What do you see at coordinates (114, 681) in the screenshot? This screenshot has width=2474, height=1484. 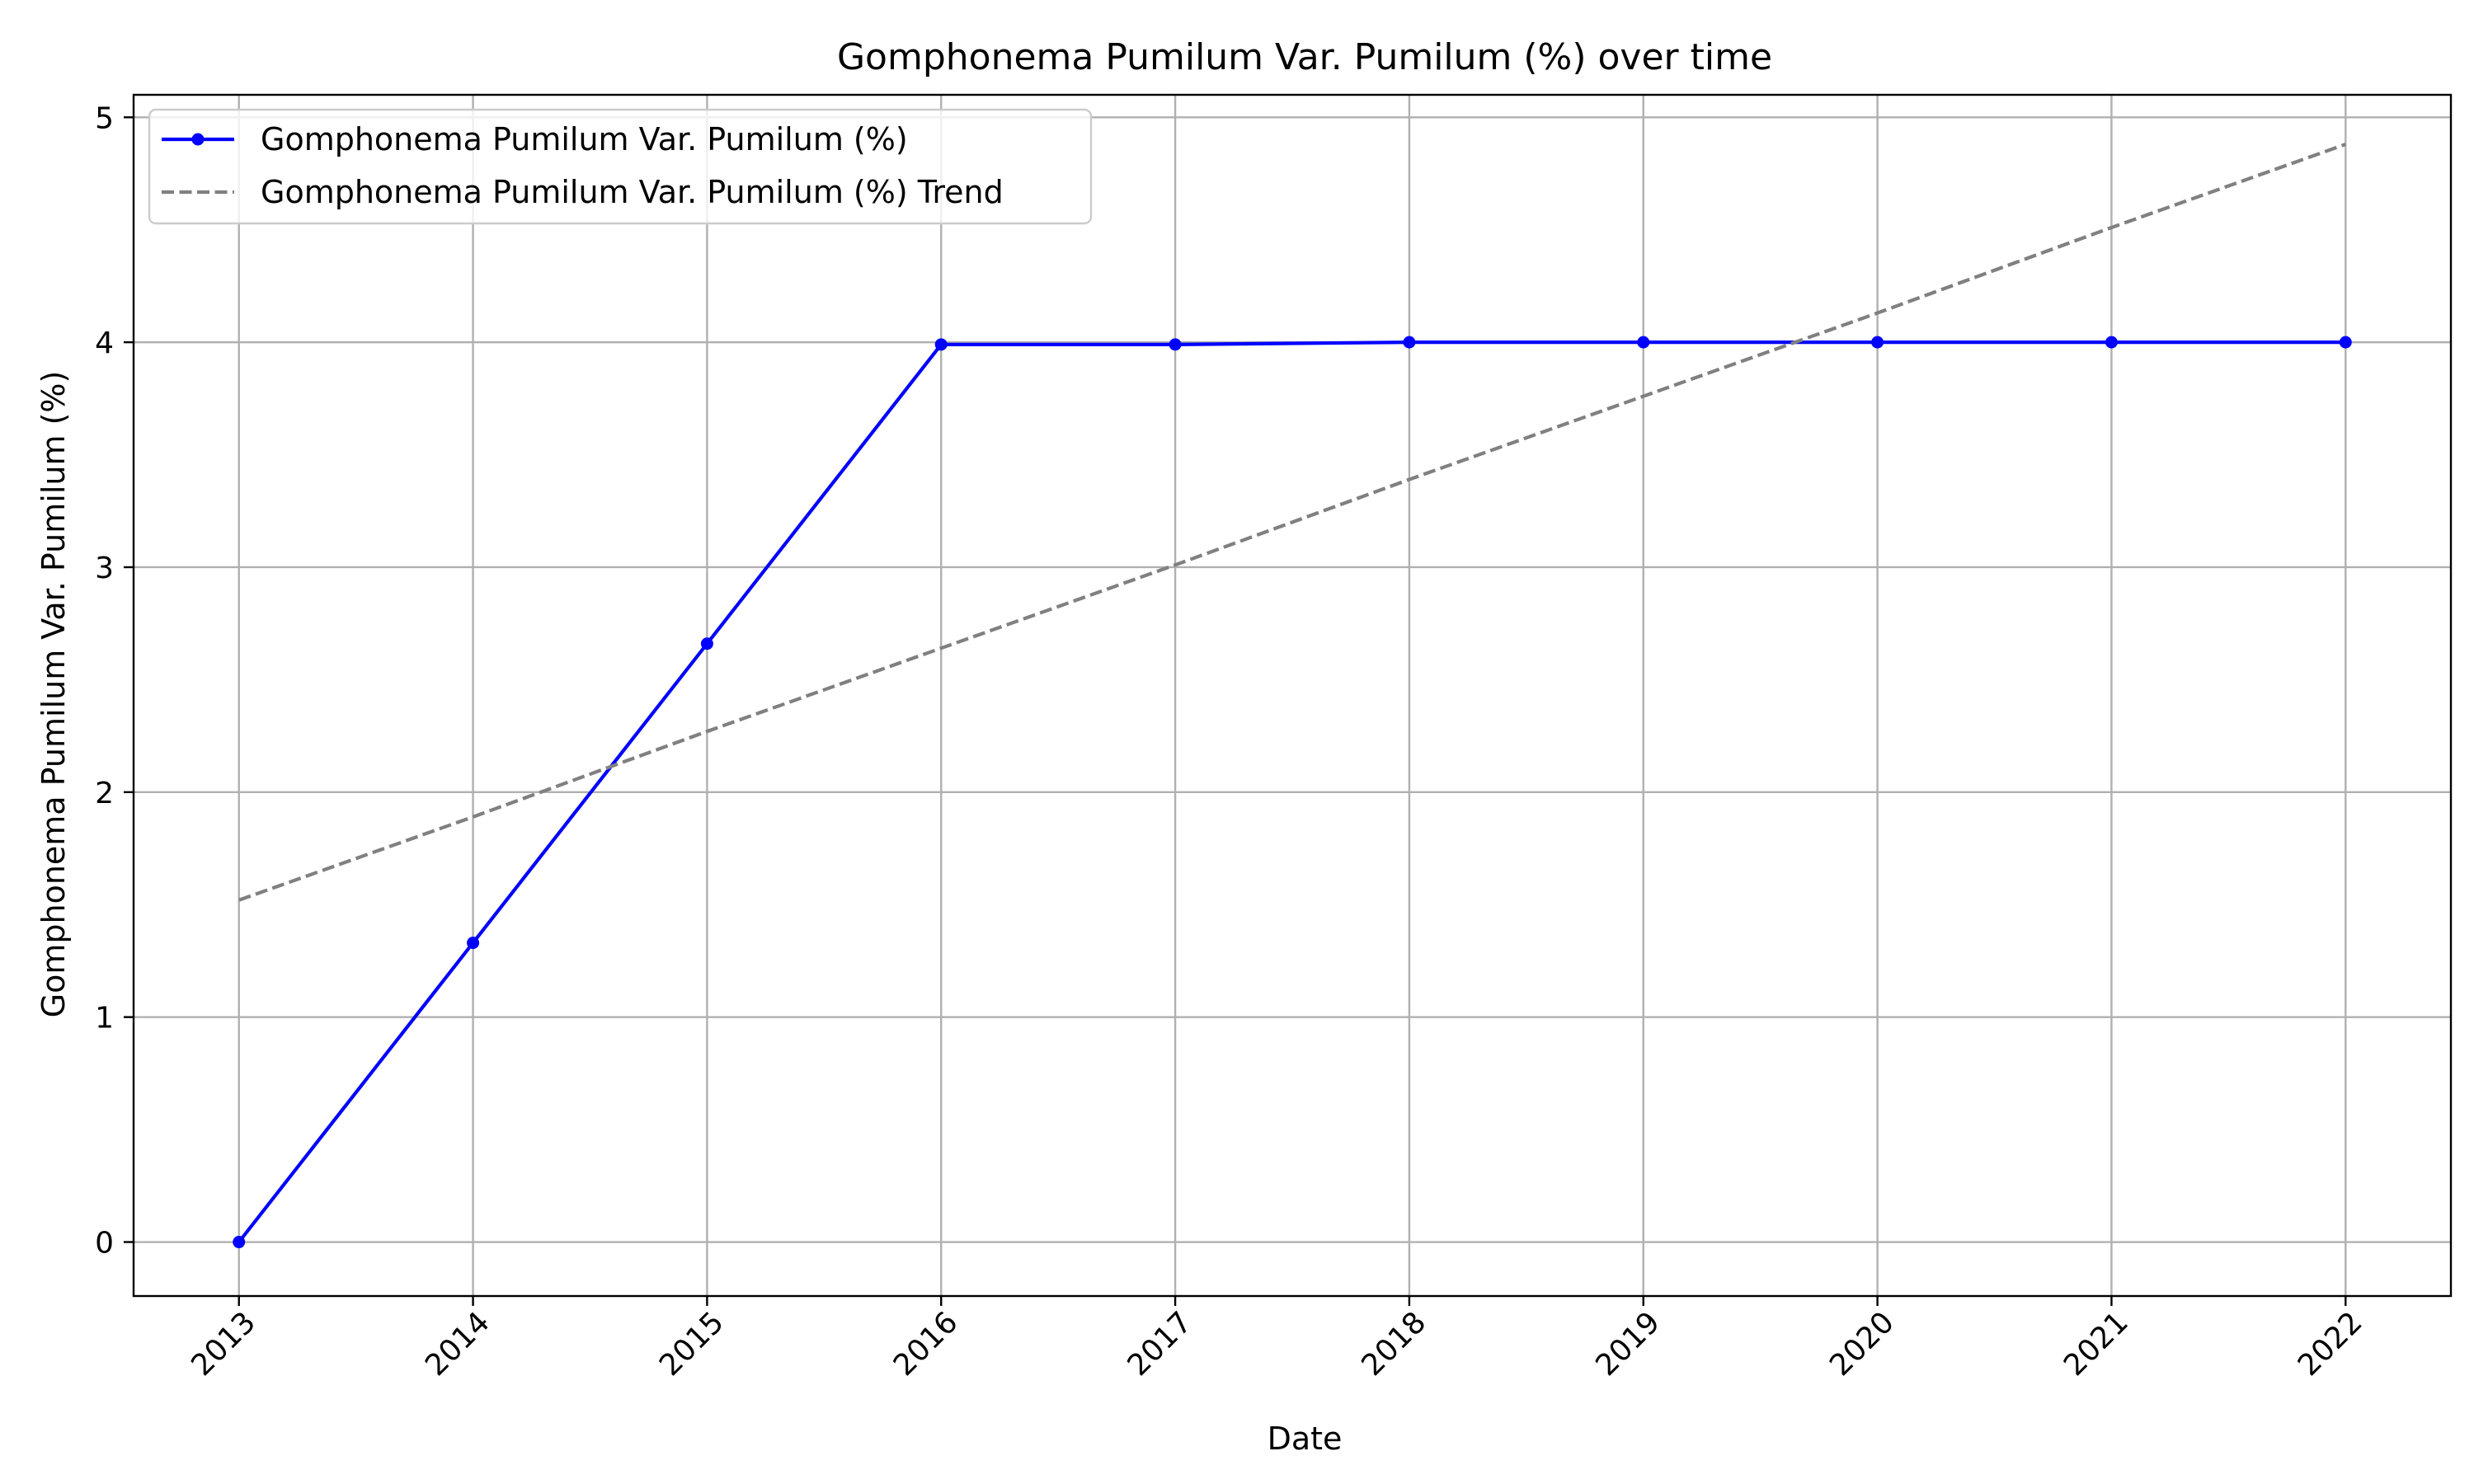 I see `y-axis: 0 1 2 3 4 5` at bounding box center [114, 681].